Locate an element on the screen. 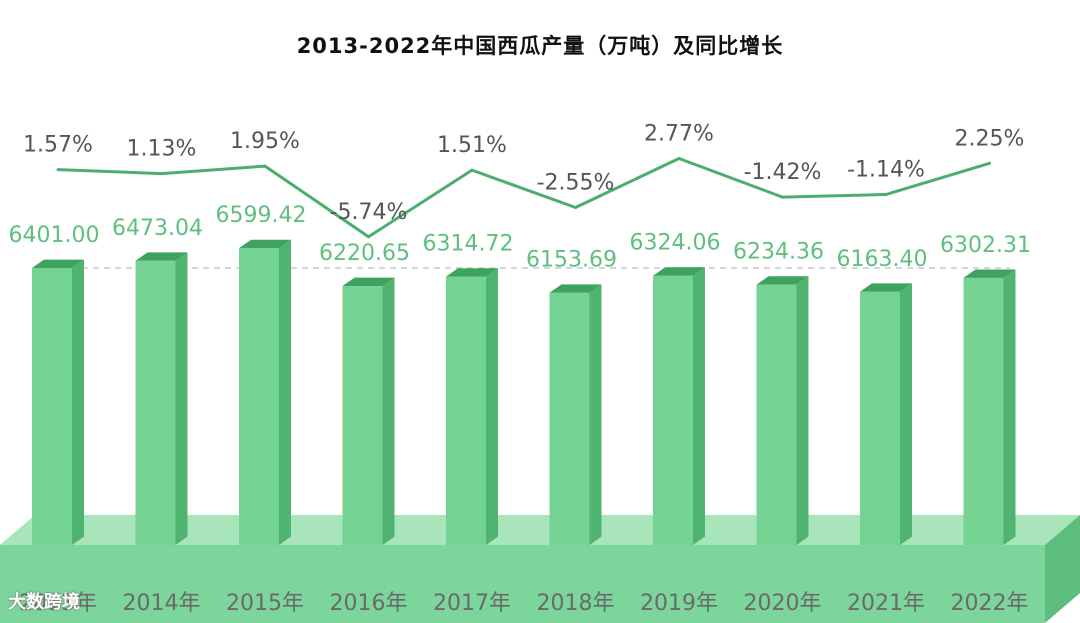 This screenshot has width=1080, height=623. growth-label: 1.13% is located at coordinates (162, 149).